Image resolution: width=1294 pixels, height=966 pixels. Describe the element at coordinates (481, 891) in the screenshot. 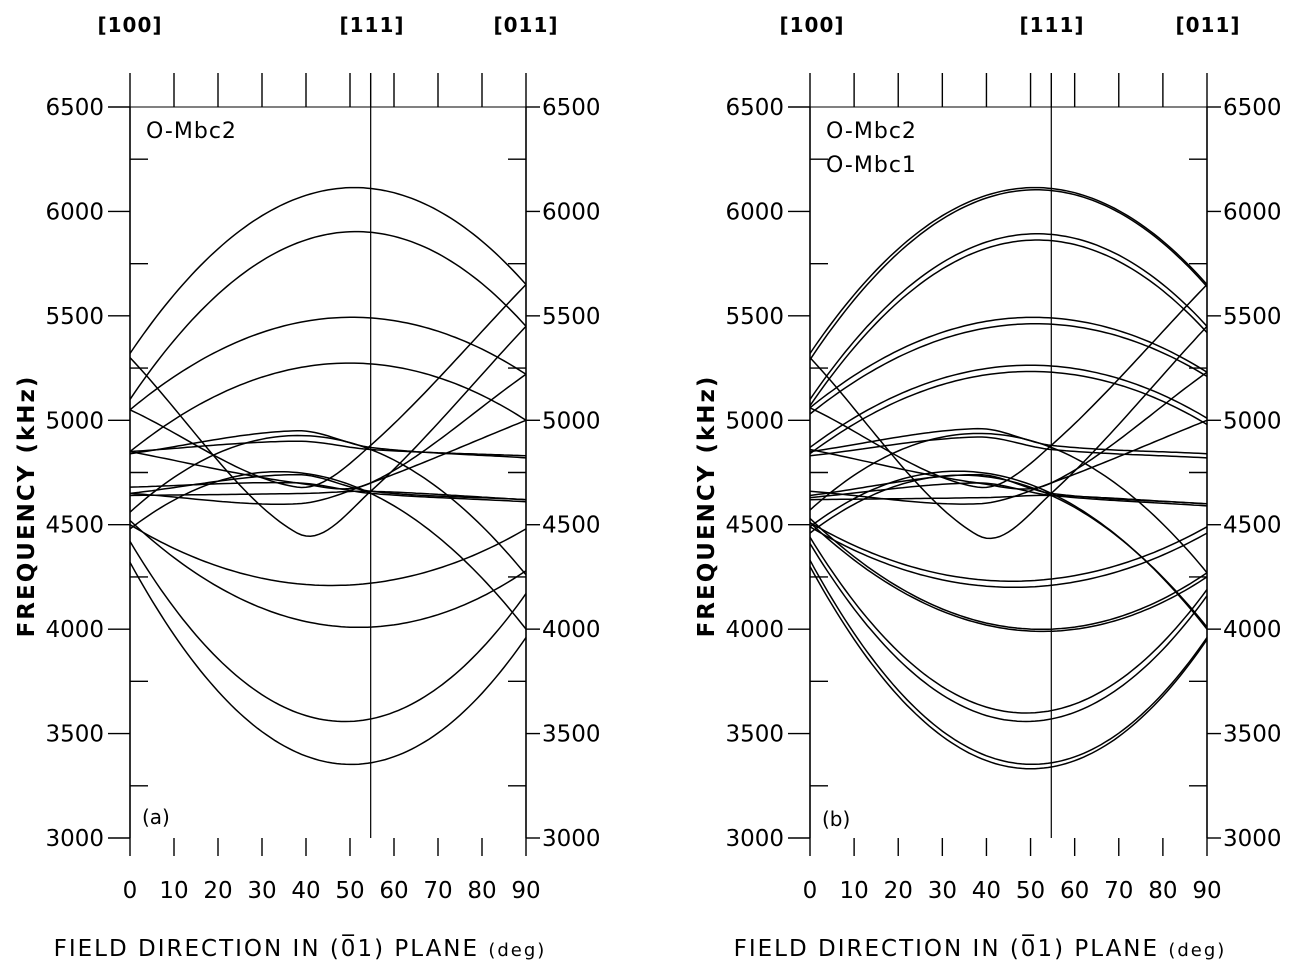

I see `x-tick-label: 80` at that location.